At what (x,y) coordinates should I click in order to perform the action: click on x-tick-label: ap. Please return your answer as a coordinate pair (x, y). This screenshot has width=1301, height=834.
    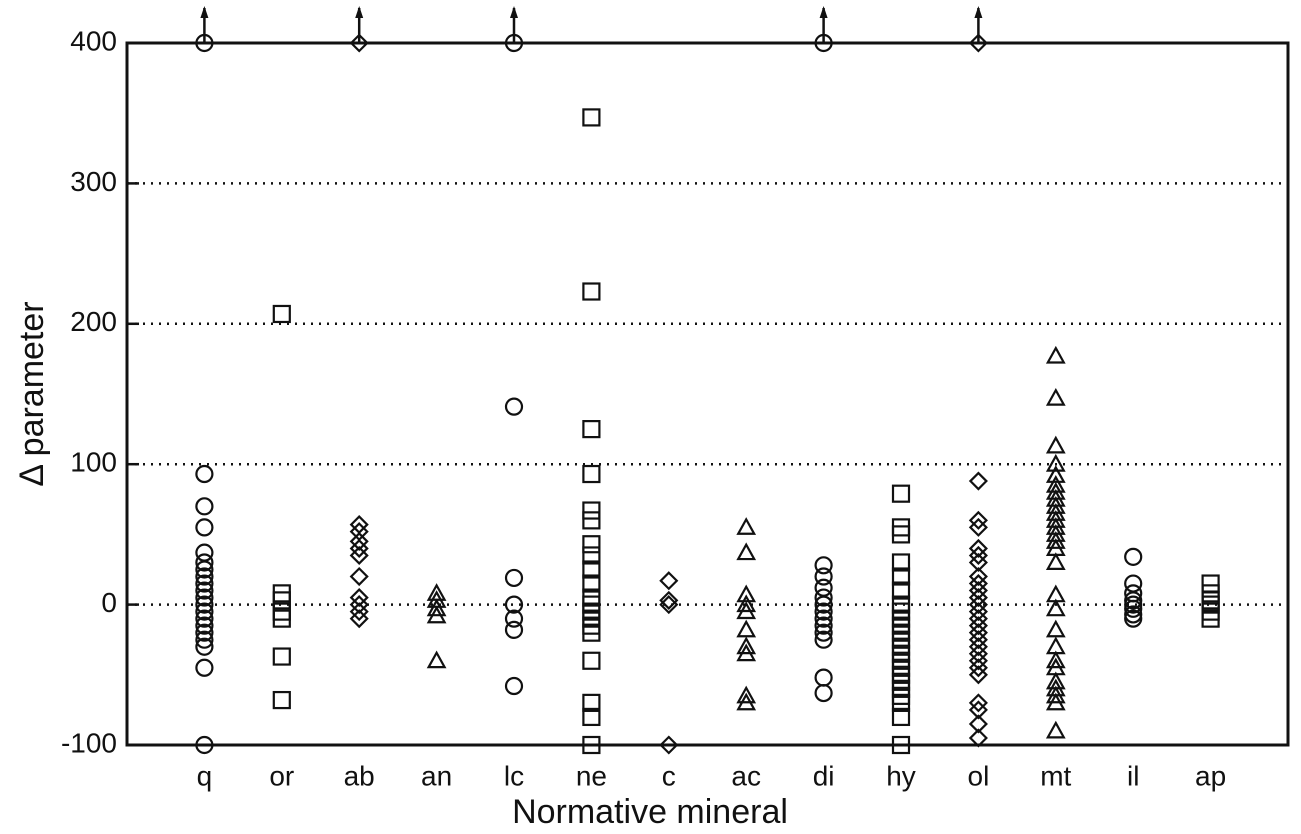
    Looking at the image, I should click on (1210, 775).